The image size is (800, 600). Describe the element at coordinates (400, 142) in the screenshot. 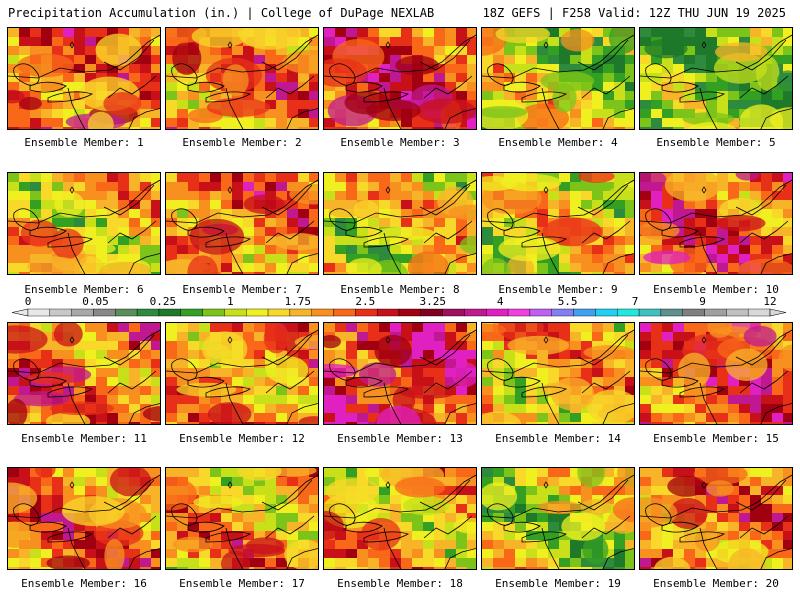

I see `ensemble-member-label: Ensemble Member: 3` at that location.